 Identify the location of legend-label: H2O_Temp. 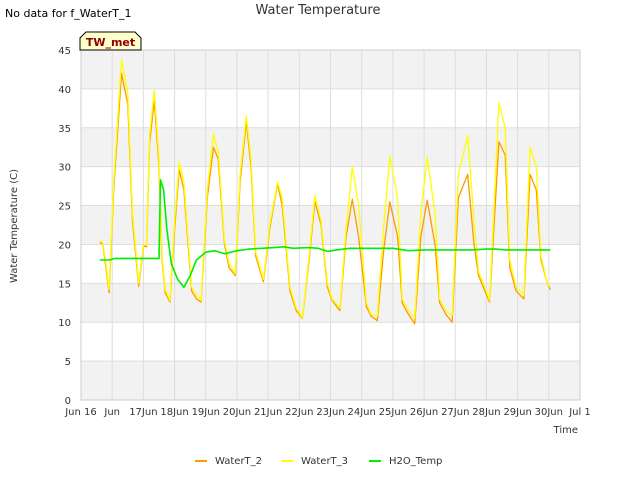
(415, 461).